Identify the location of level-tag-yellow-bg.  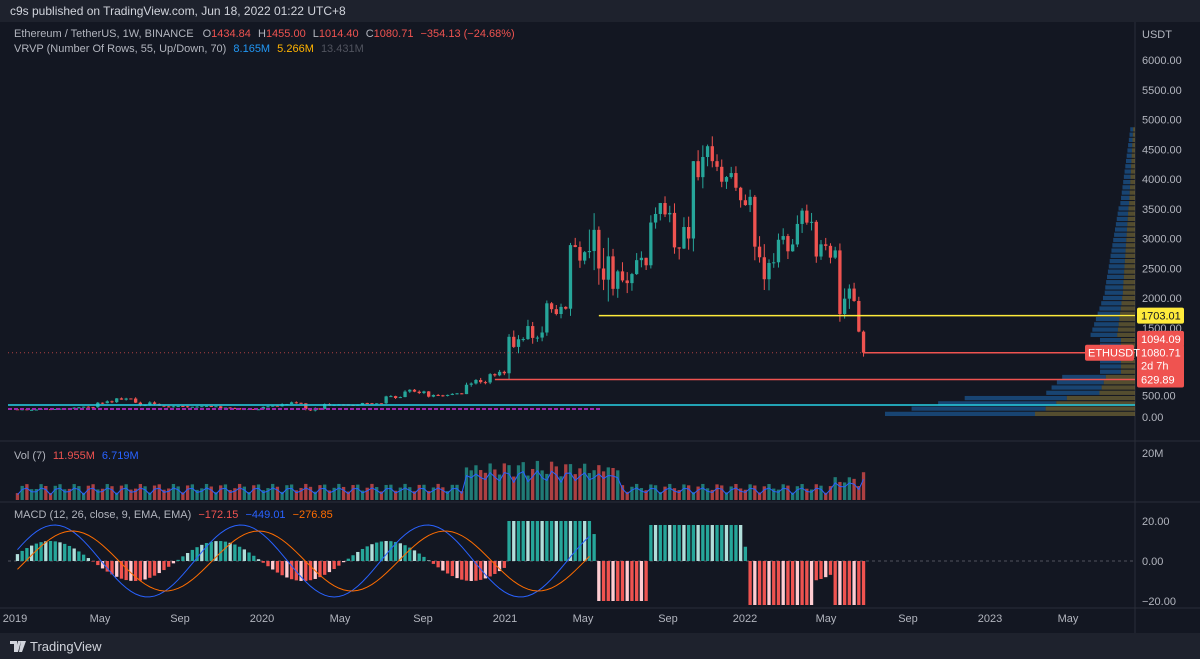
(1160, 315).